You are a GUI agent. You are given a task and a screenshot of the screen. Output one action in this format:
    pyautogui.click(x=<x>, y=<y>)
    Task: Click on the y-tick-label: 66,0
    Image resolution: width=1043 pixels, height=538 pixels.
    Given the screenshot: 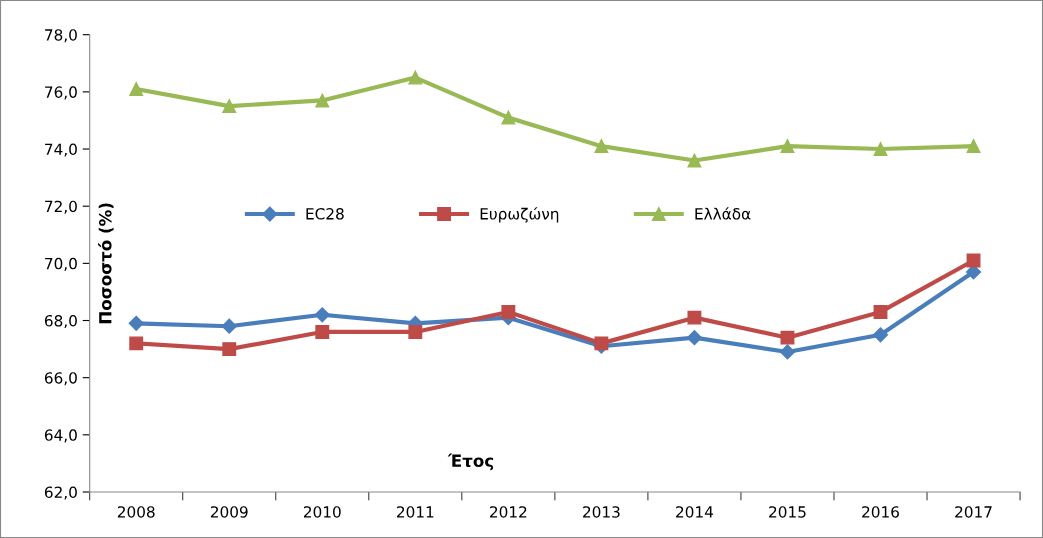 What is the action you would take?
    pyautogui.click(x=60, y=379)
    